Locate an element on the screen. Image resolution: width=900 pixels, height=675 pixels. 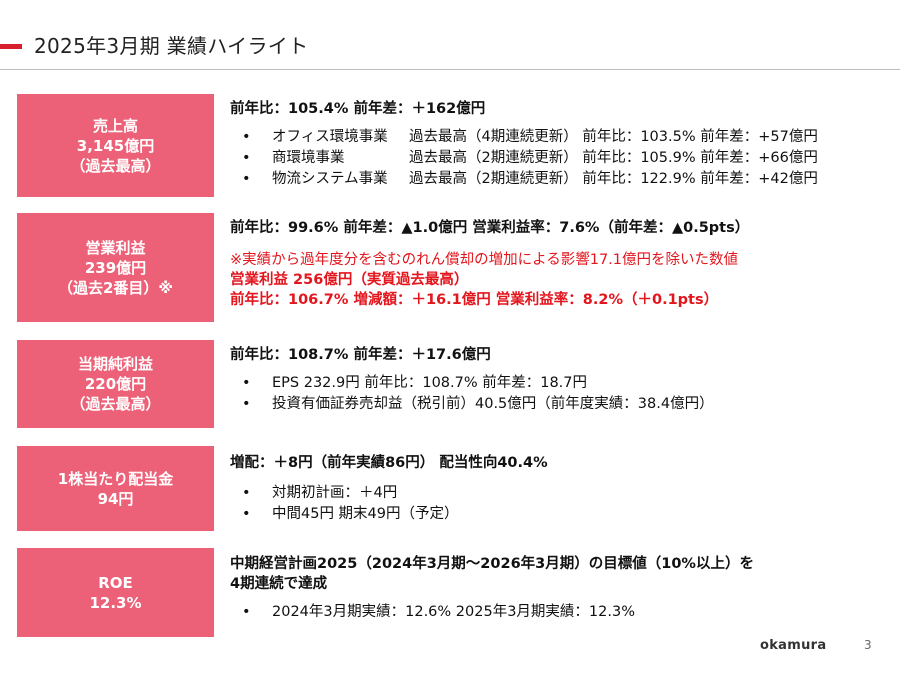
roe-list: 2024年3月期実績：12.6% 2025年3月期実績：12.3% is located at coordinates (562, 612).